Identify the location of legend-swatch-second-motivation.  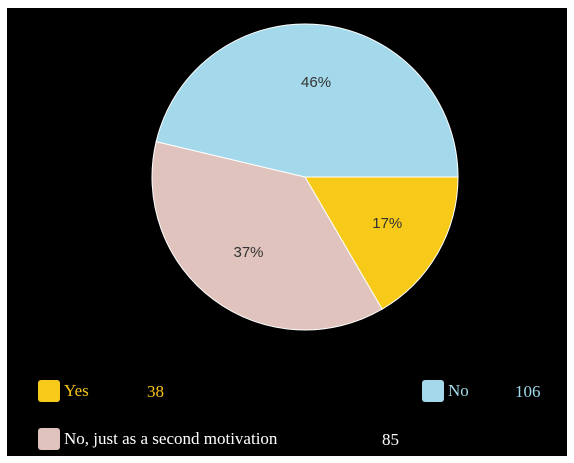
(49, 439).